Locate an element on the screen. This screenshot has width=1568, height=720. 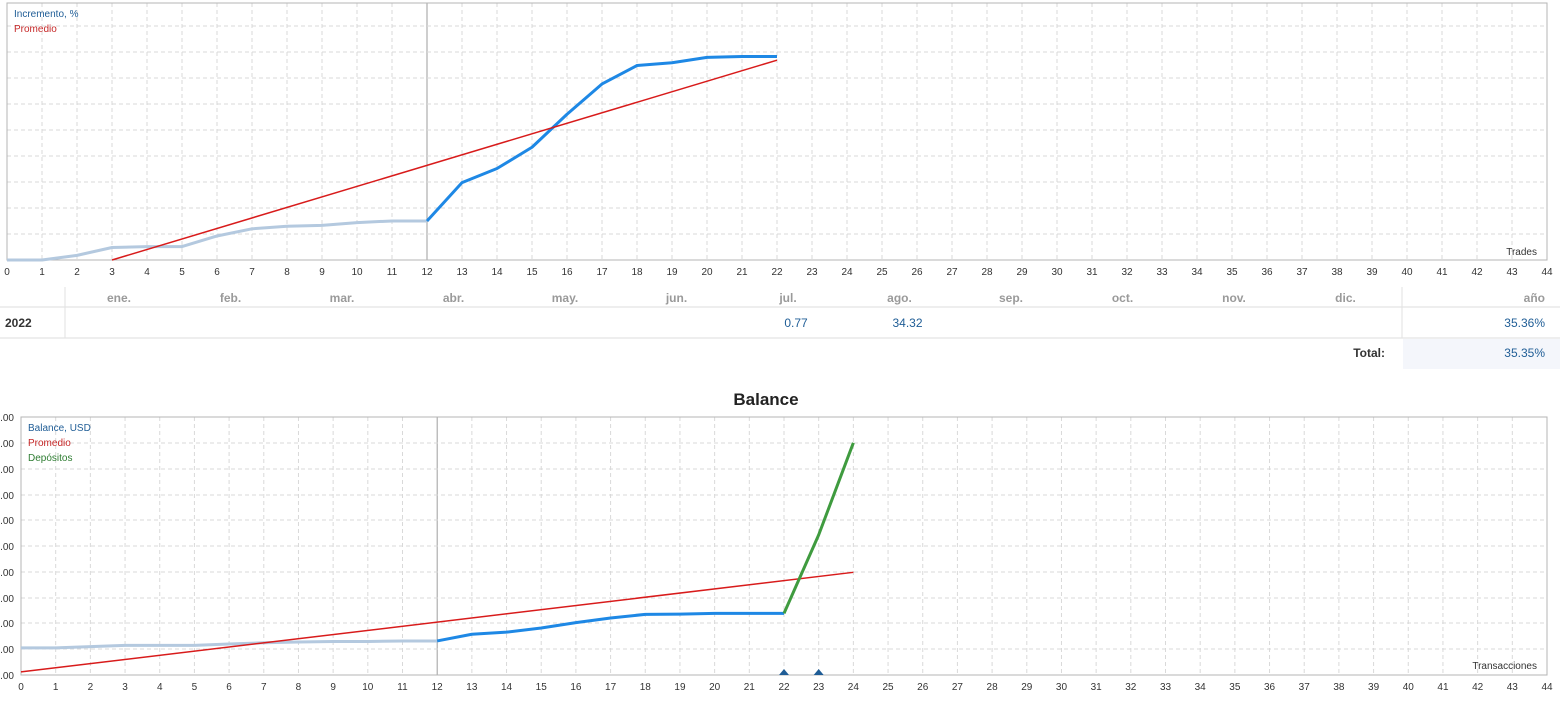
x-tick-label: 43 is located at coordinates (1512, 272).